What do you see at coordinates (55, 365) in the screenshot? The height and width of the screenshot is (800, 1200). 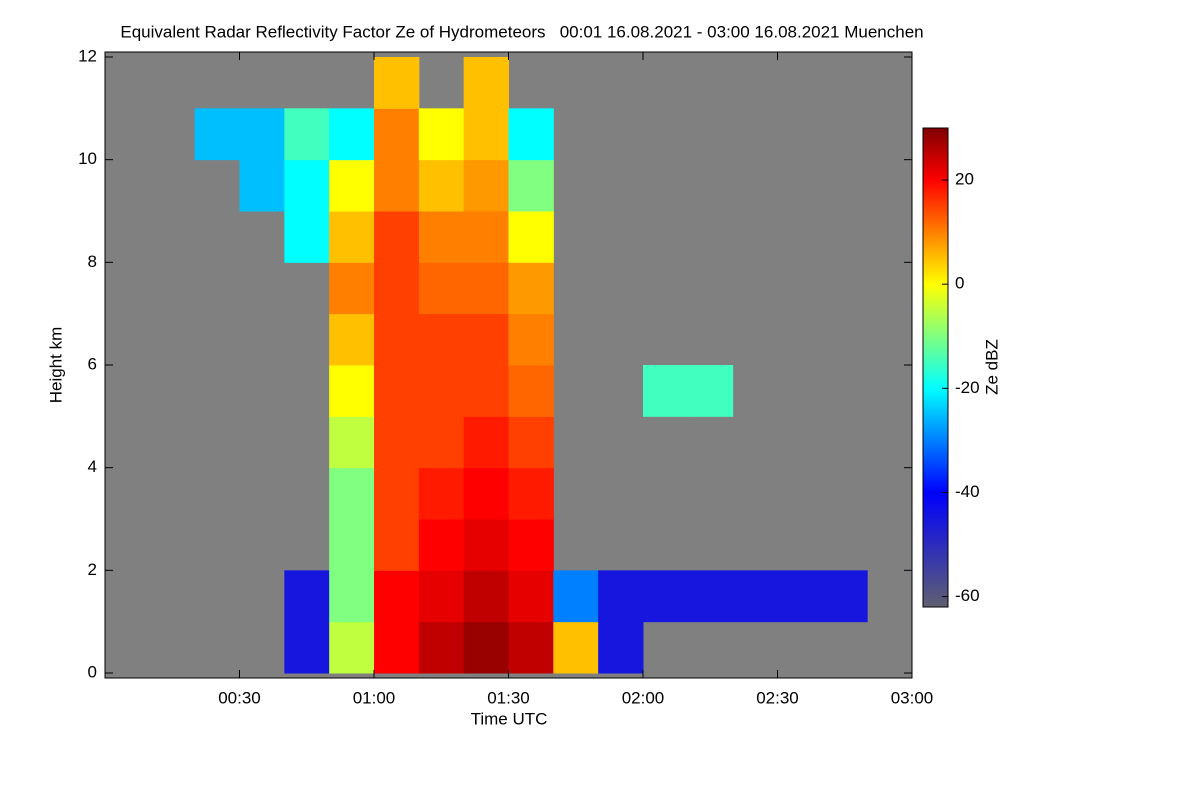 I see `y-axis-label: Height km` at bounding box center [55, 365].